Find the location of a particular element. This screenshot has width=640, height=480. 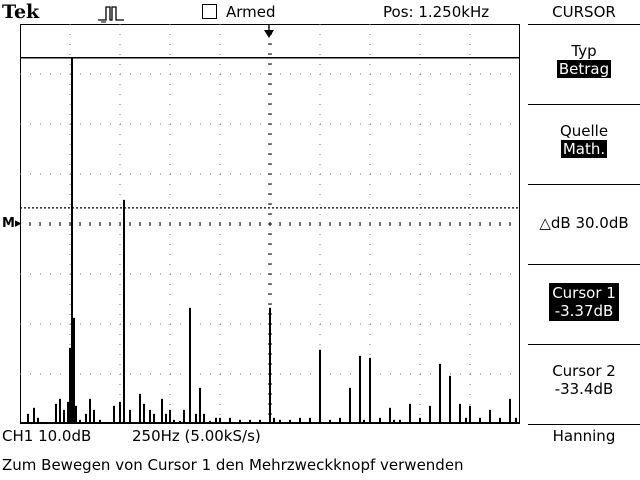

math-marker-label: M is located at coordinates (8, 223).